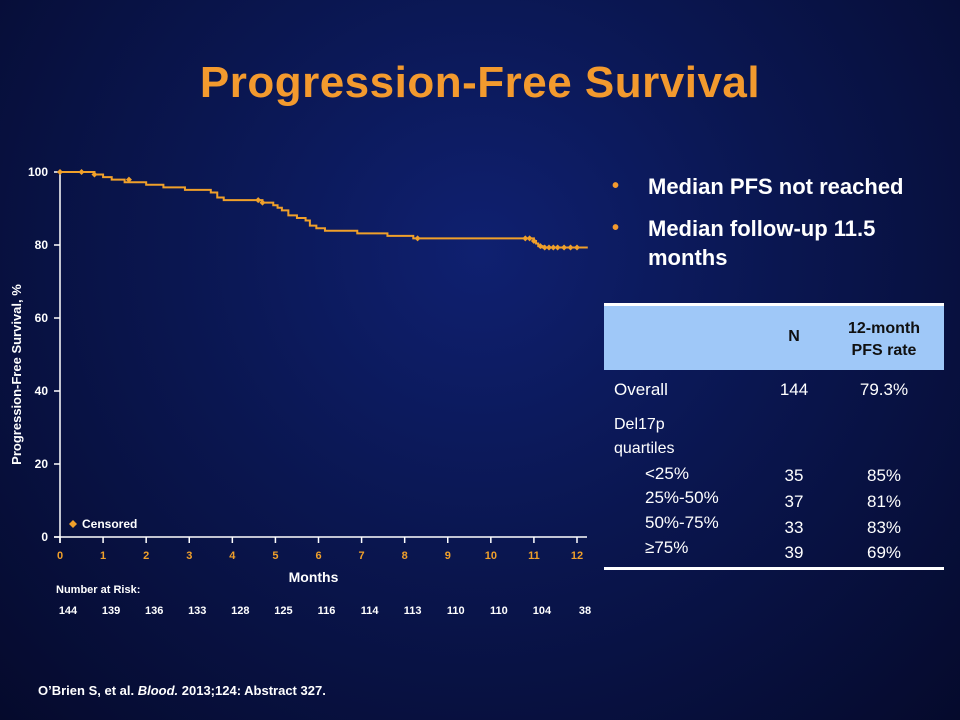 This screenshot has width=960, height=720. What do you see at coordinates (682, 522) in the screenshot?
I see `row-q3-label: 50%-75%` at bounding box center [682, 522].